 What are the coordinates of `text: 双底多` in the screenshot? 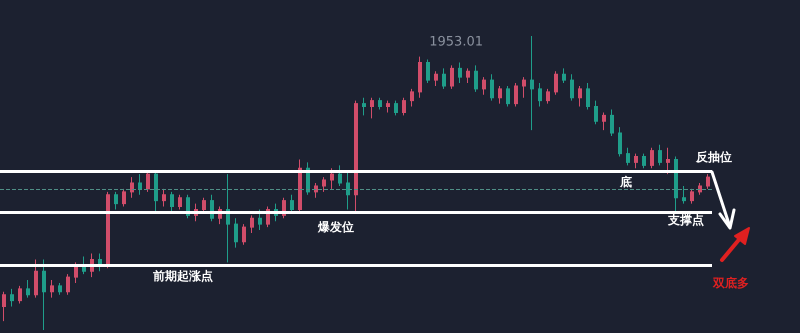 It's located at (730, 283).